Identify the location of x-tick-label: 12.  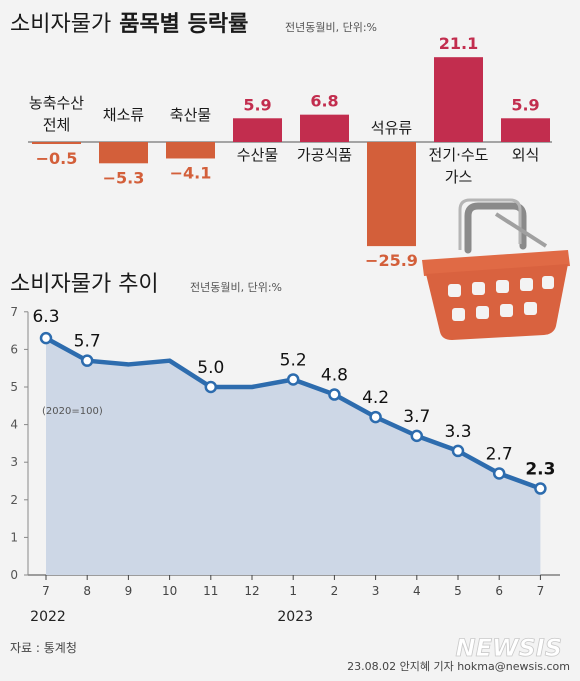
(251, 591).